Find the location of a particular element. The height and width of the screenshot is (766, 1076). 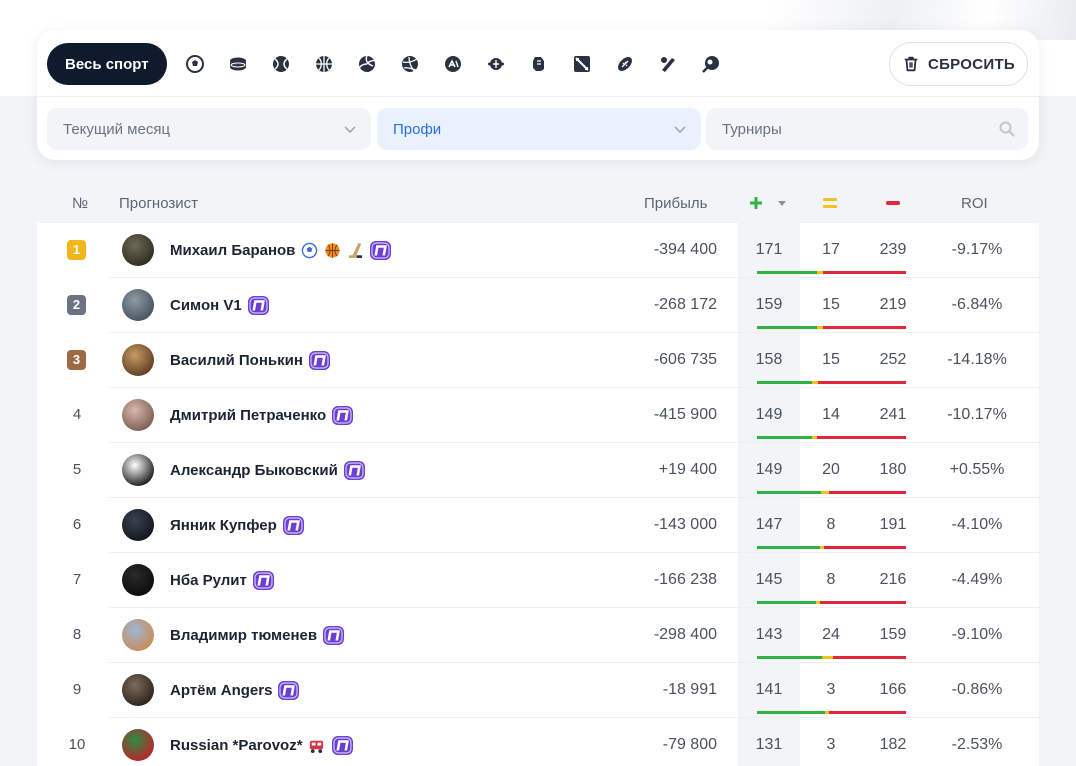

baseball-filter-button is located at coordinates (668, 64).